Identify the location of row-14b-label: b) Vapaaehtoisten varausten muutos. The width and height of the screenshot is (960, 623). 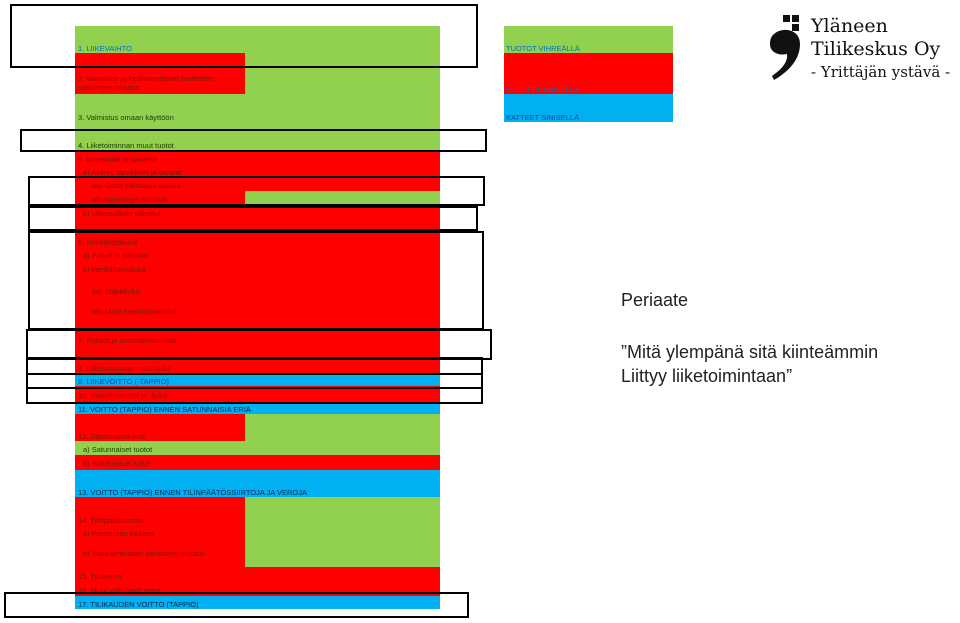
(144, 553).